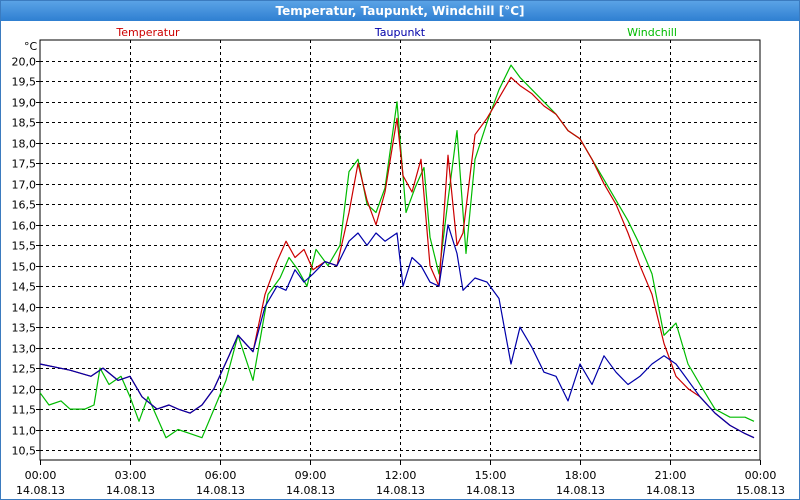 This screenshot has width=800, height=500. Describe the element at coordinates (24, 308) in the screenshot. I see `y-tick-label: 14,0` at that location.